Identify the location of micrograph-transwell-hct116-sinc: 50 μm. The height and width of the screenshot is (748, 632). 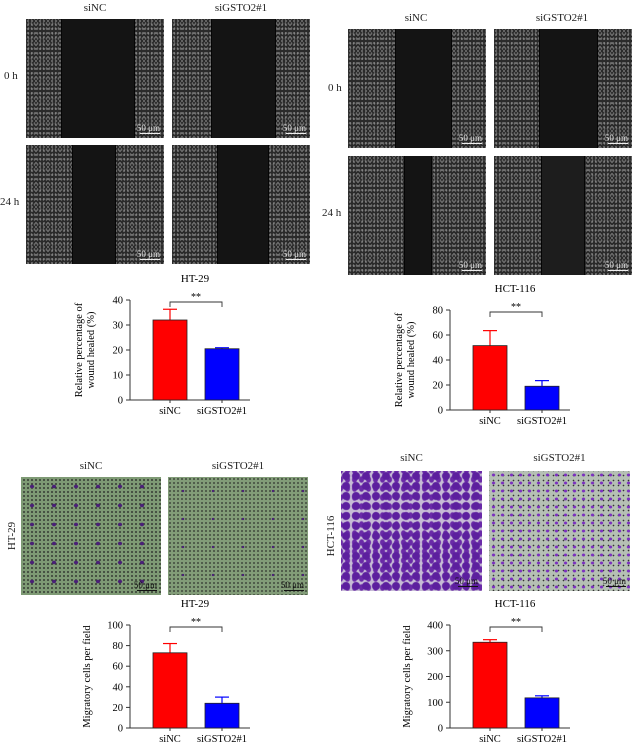
(411, 531).